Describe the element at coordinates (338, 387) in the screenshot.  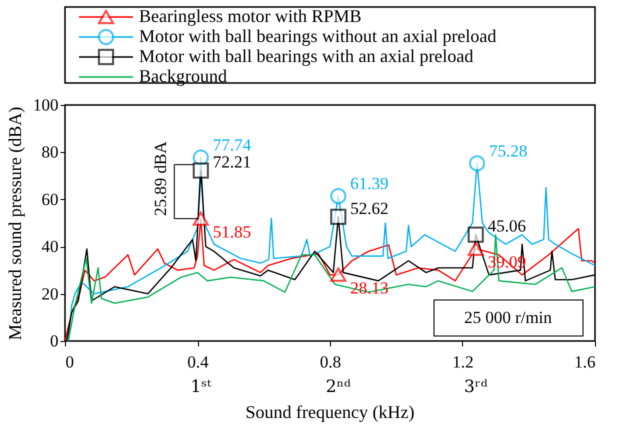
I see `text: 2ⁿᵈ` at that location.